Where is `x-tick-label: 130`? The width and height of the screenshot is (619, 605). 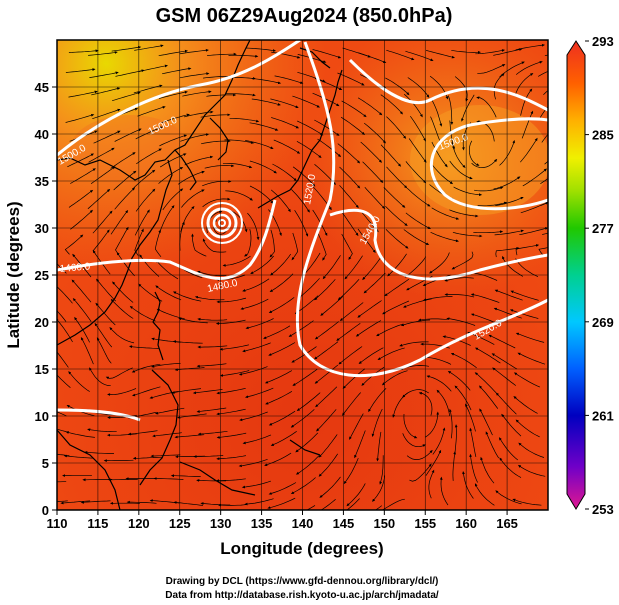 x-tick-label: 130 is located at coordinates (221, 523).